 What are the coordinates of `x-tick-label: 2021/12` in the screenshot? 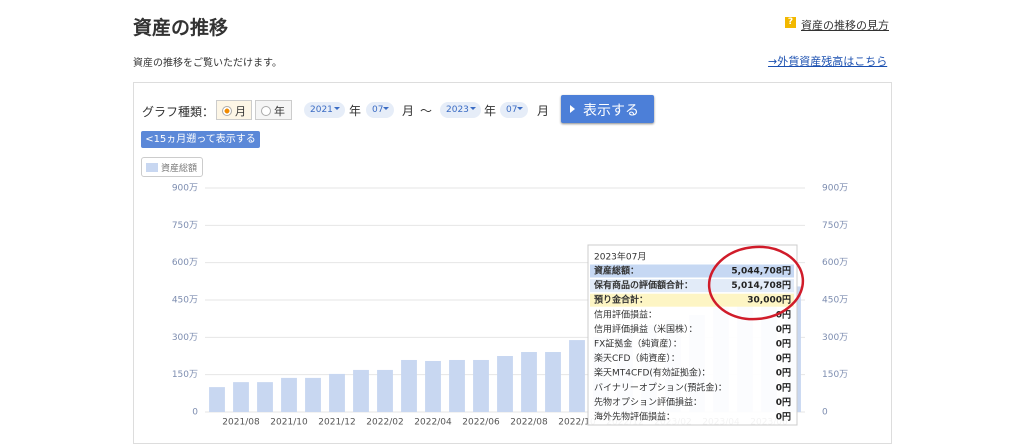 It's located at (336, 423).